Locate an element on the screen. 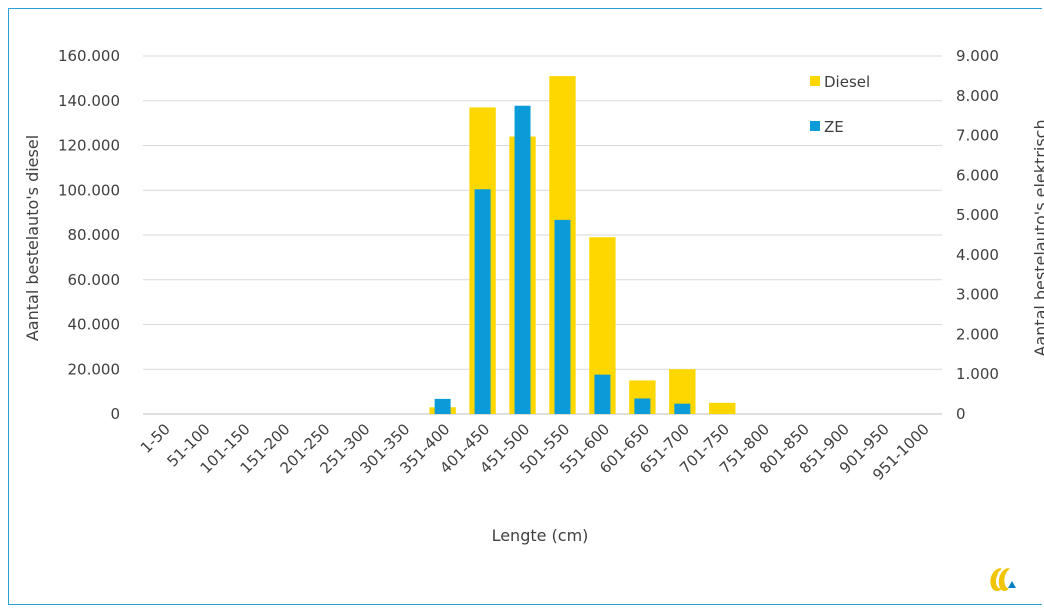 This screenshot has height=608, width=1044. legend-label-ze: ZE is located at coordinates (834, 127).